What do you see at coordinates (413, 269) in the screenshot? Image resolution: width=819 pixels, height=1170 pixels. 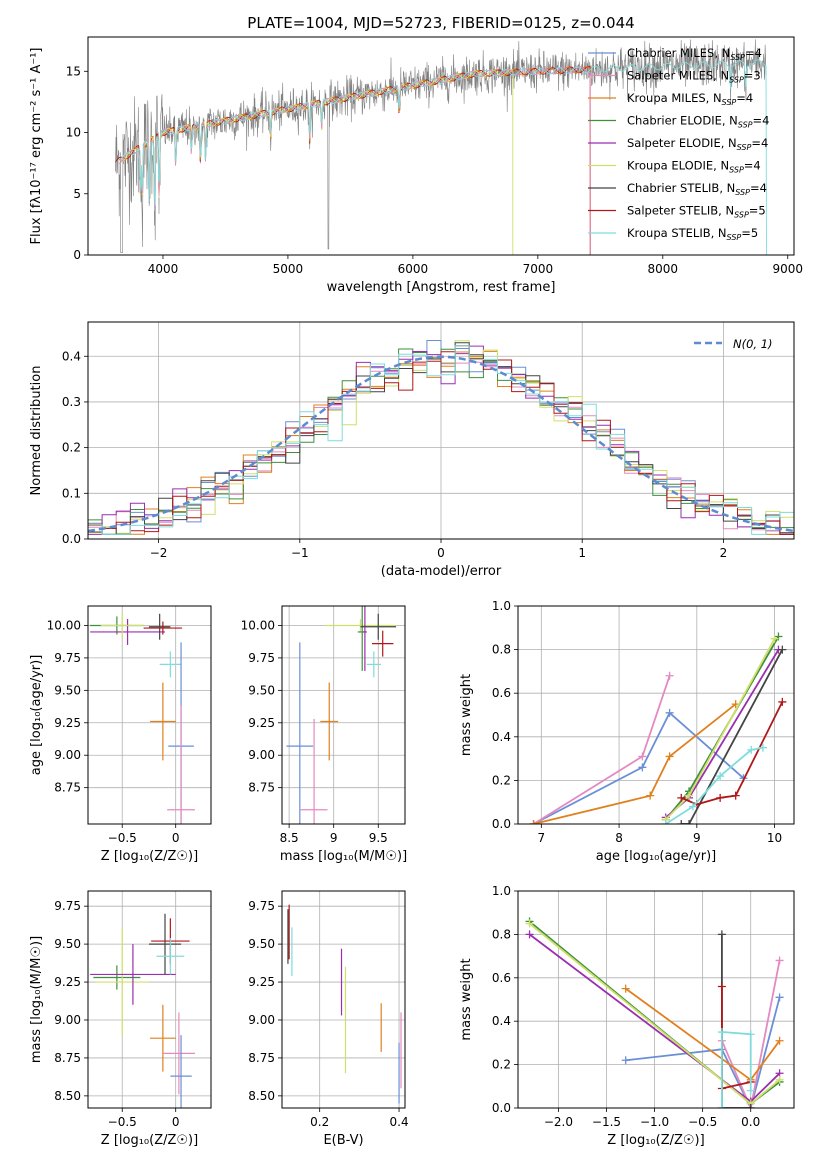 I see `x-tick-label: 6000` at bounding box center [413, 269].